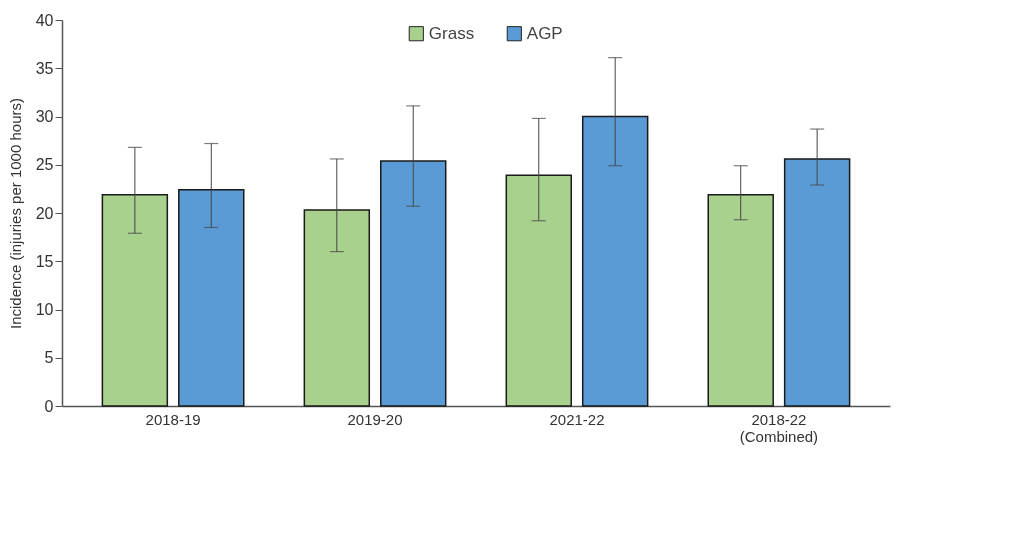 This screenshot has width=1025, height=552. I want to click on y-tick-label: 25, so click(44, 165).